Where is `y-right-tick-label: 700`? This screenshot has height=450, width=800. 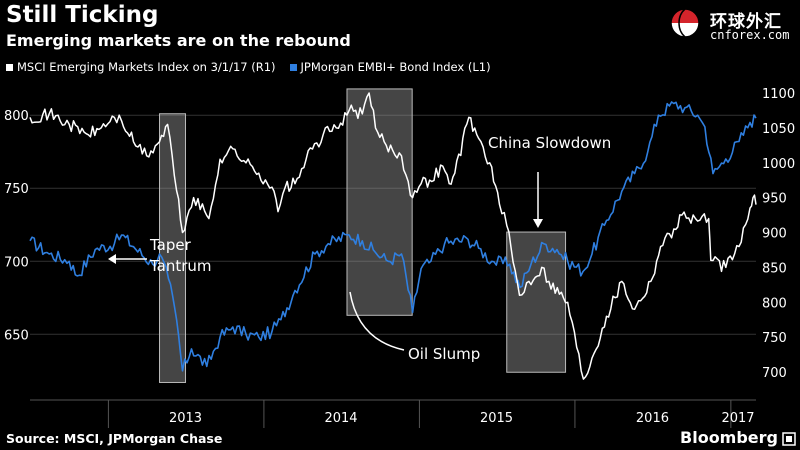
y-right-tick-label: 700 is located at coordinates (774, 373).